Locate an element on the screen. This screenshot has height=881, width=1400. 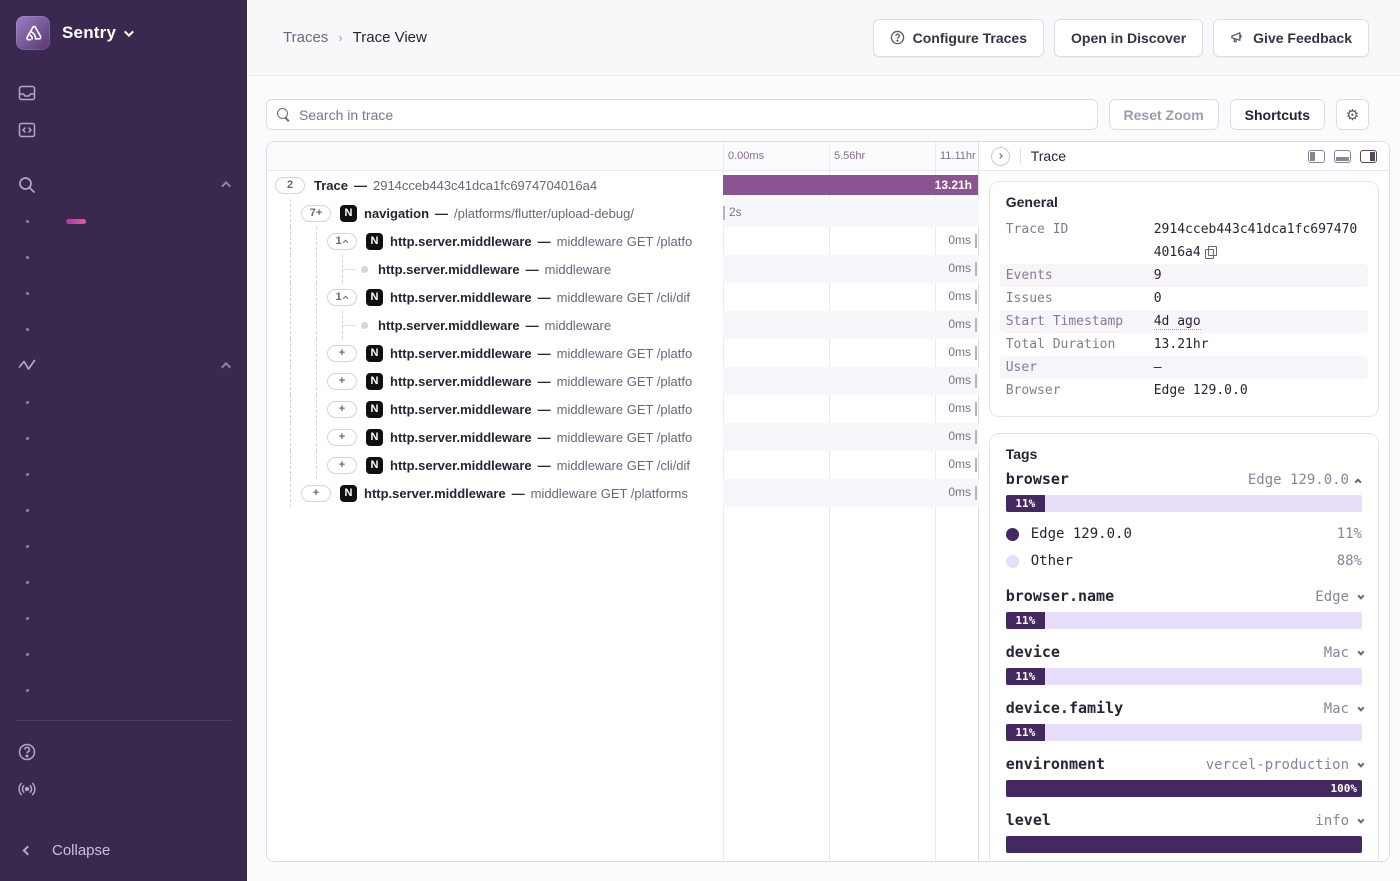
detail-row-events: Events 9 is located at coordinates (1183, 275).